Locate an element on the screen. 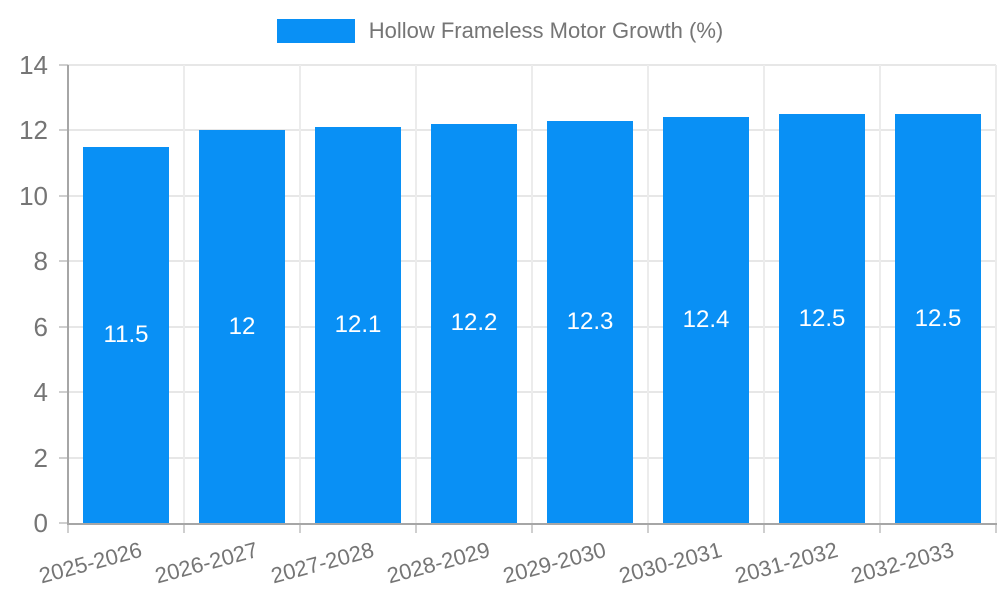  bar-value-label: 11.5 is located at coordinates (126, 334).